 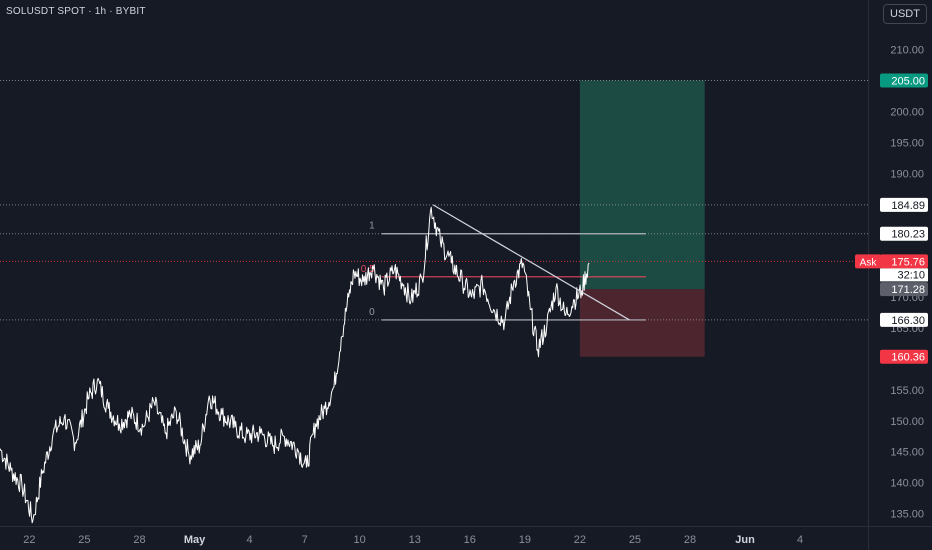 What do you see at coordinates (745, 540) in the screenshot?
I see `x-tick-label: Jun` at bounding box center [745, 540].